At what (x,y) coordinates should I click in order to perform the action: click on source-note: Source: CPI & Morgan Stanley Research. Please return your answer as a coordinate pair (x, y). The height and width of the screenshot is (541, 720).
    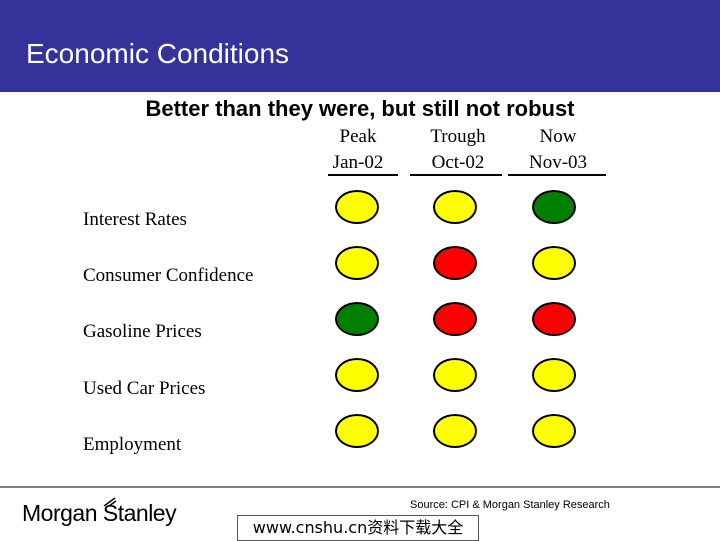
    Looking at the image, I should click on (510, 505).